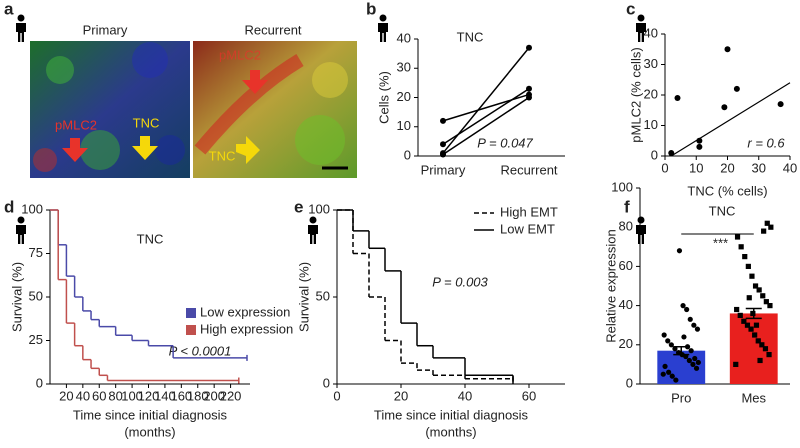 The image size is (800, 448). Describe the element at coordinates (245, 311) in the screenshot. I see `legend-label: Low expression` at that location.